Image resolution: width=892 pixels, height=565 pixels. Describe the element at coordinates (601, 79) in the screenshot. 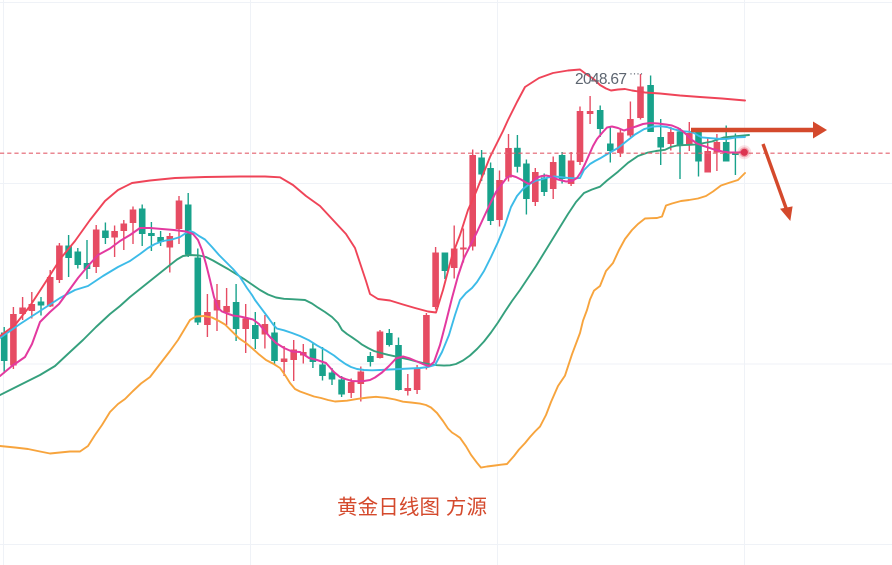

I see `svg-text: 2048.67` at that location.